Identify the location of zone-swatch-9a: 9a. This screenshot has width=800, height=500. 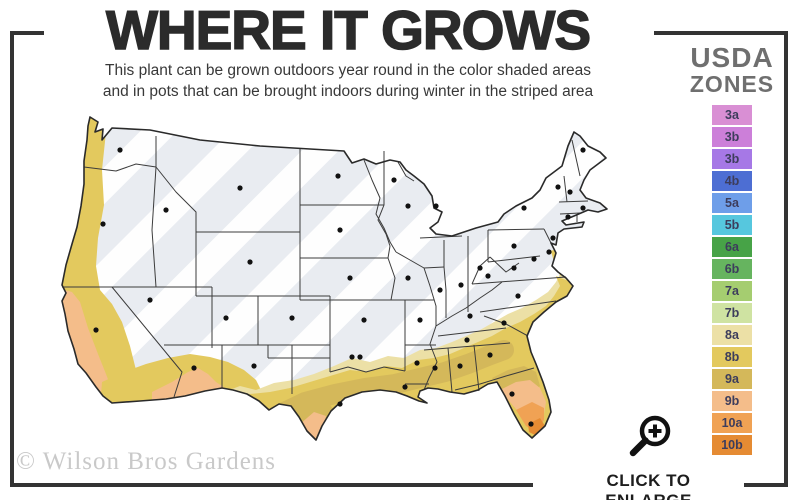
(732, 379).